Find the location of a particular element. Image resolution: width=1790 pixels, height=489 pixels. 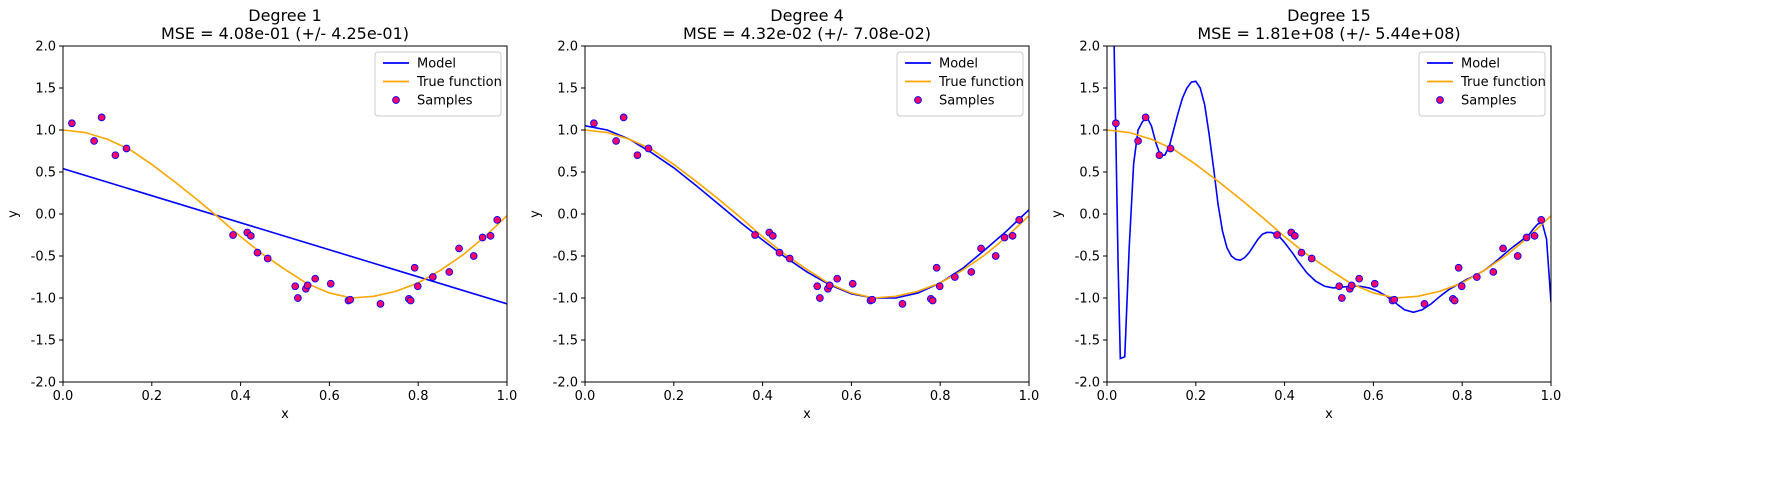

chart-title: Degree 1 is located at coordinates (285, 15).